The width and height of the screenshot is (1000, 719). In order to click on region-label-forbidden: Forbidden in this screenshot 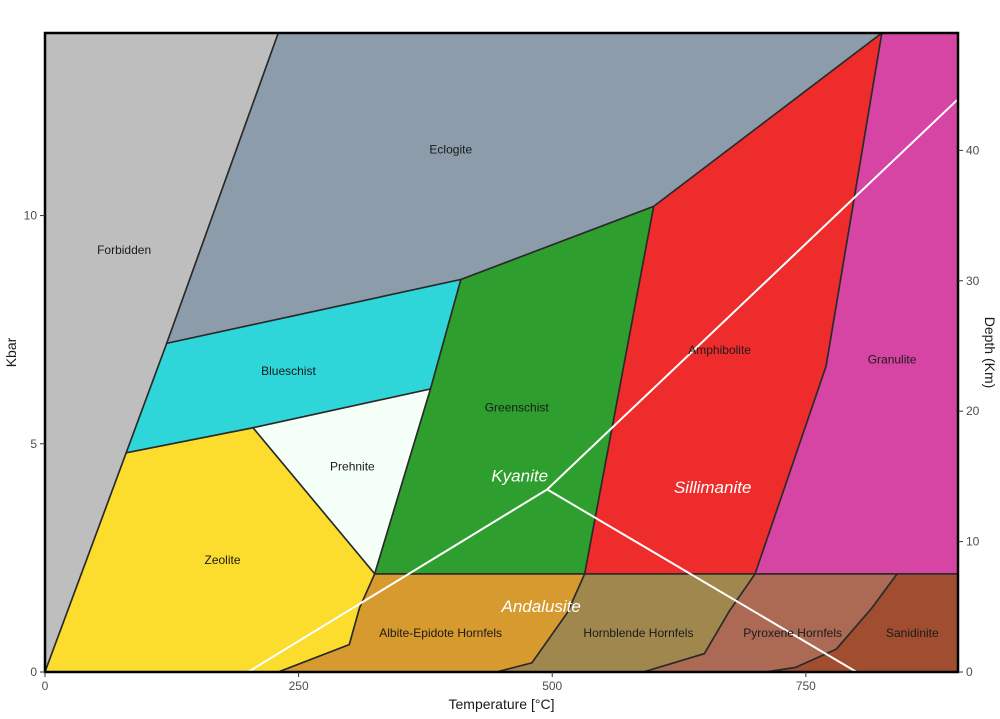, I will do `click(124, 250)`.